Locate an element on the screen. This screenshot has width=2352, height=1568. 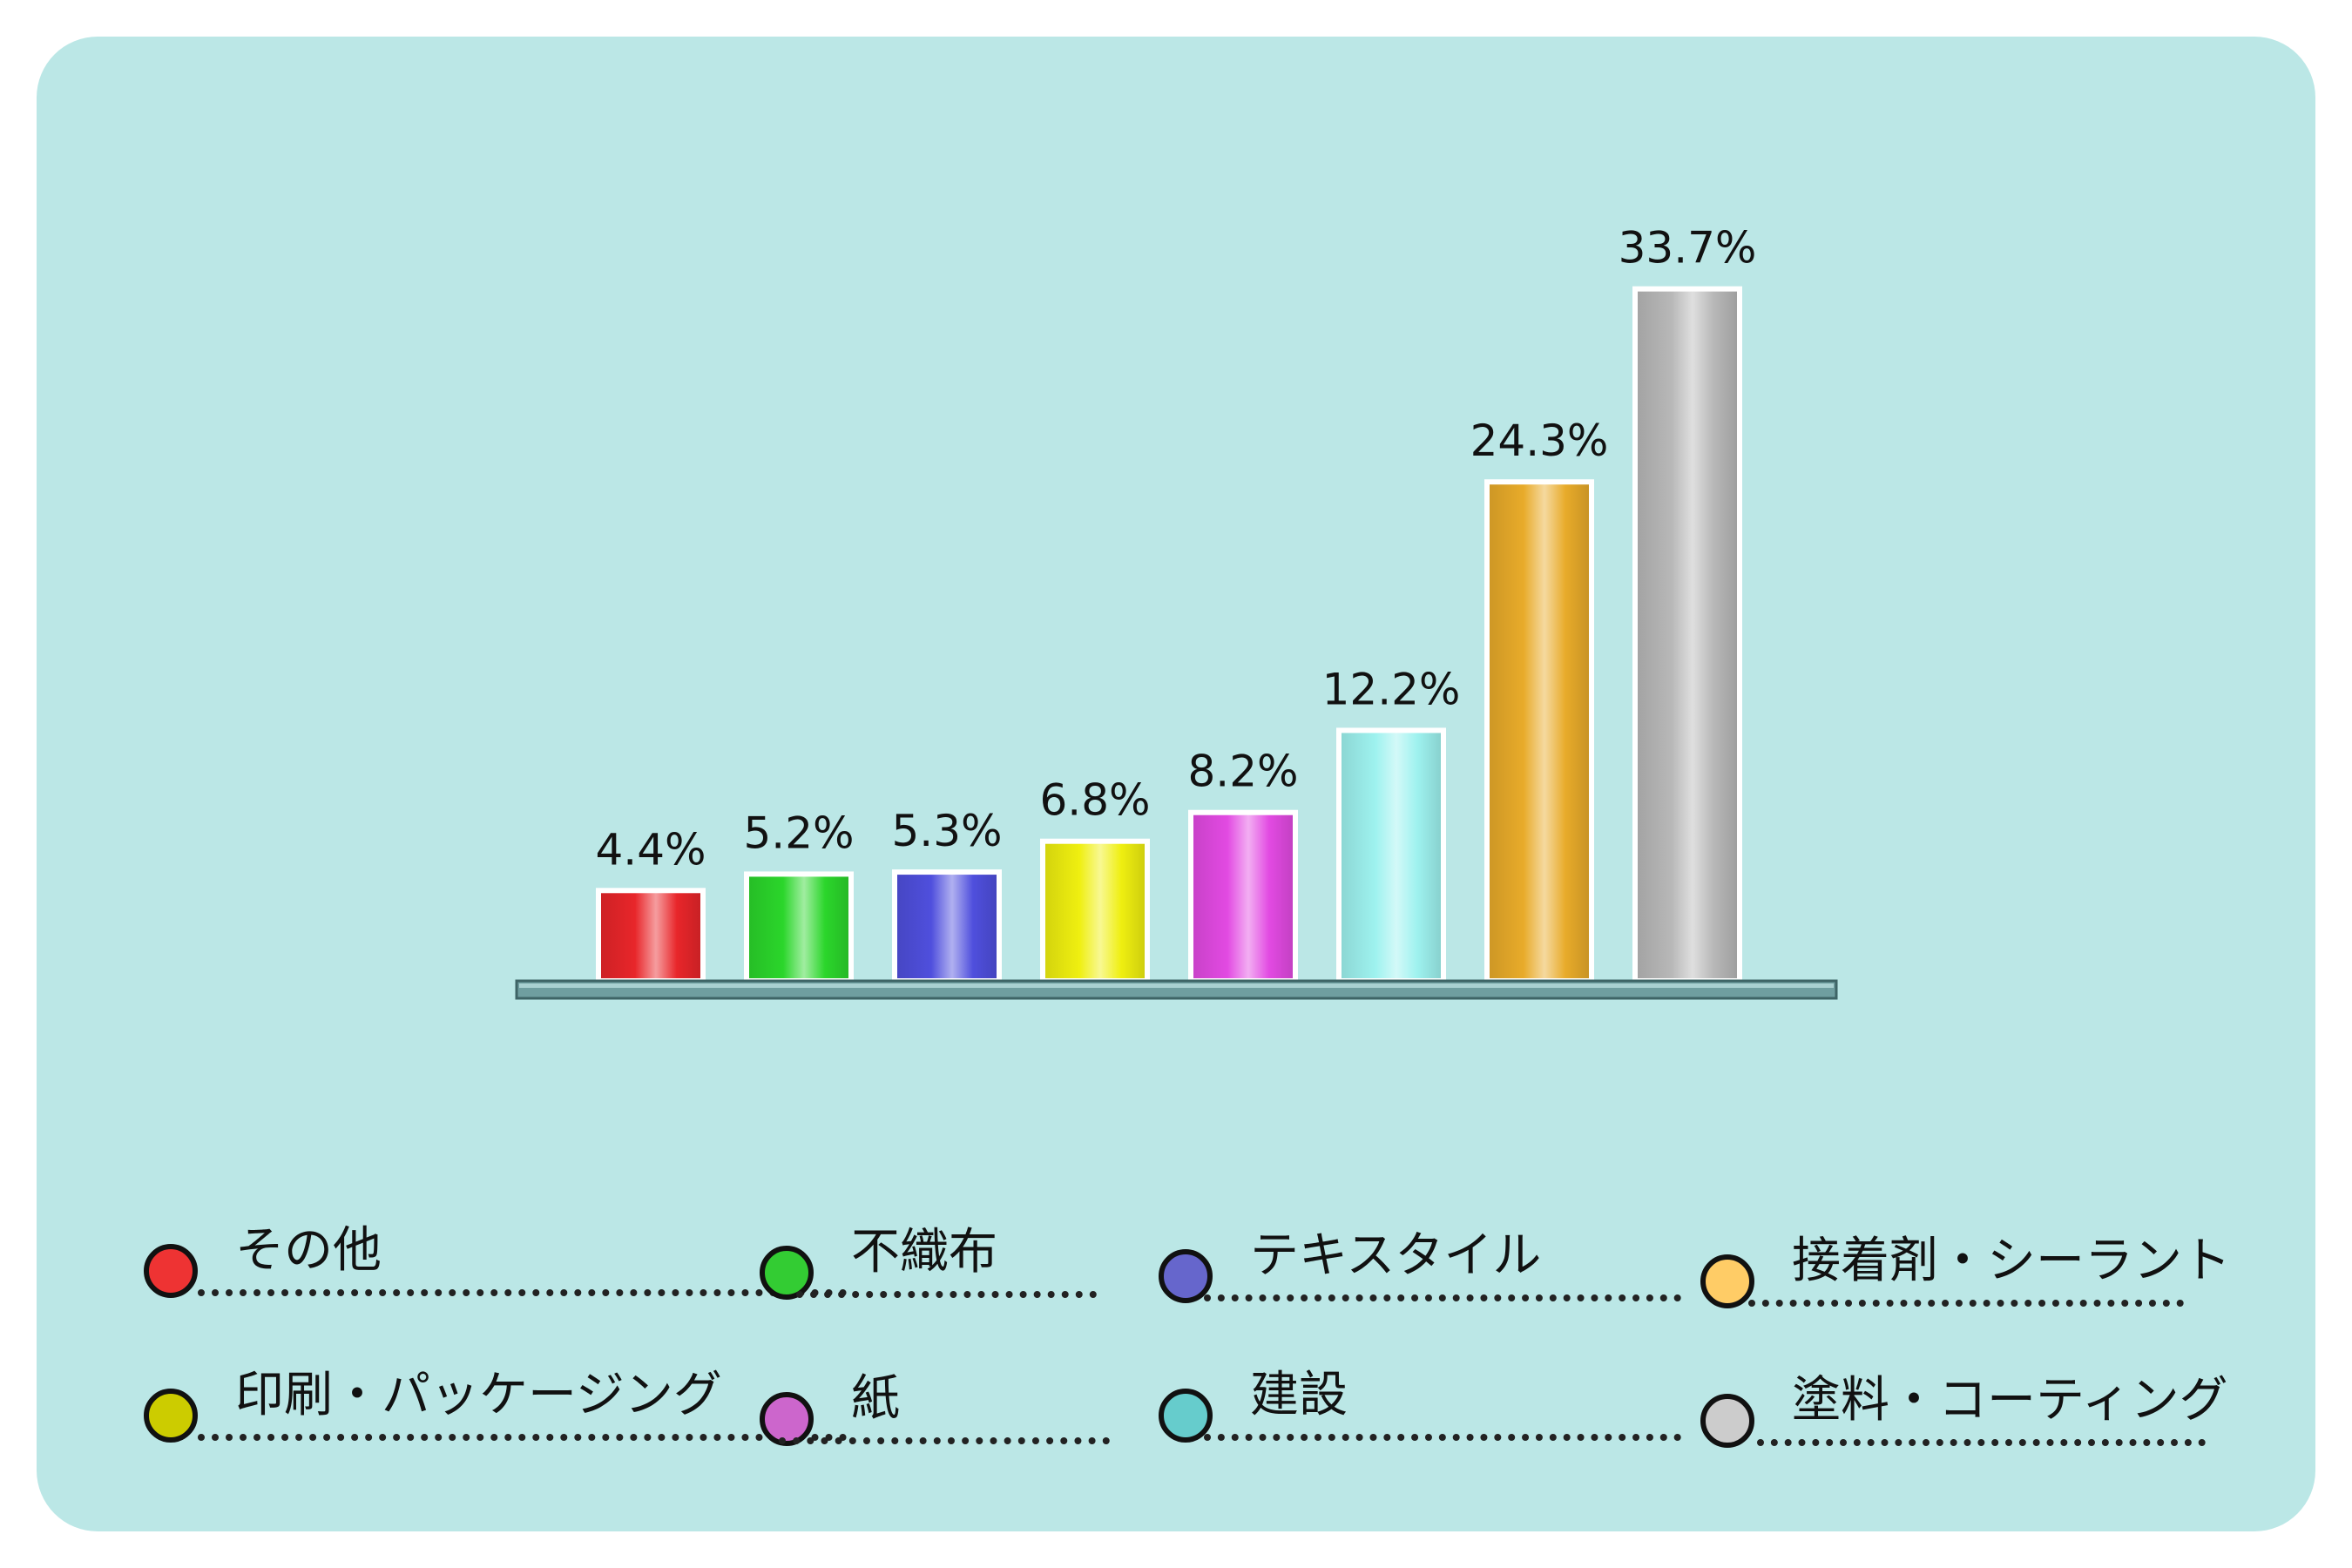
legend-label-construction: 建設 is located at coordinates (1299, 1395).